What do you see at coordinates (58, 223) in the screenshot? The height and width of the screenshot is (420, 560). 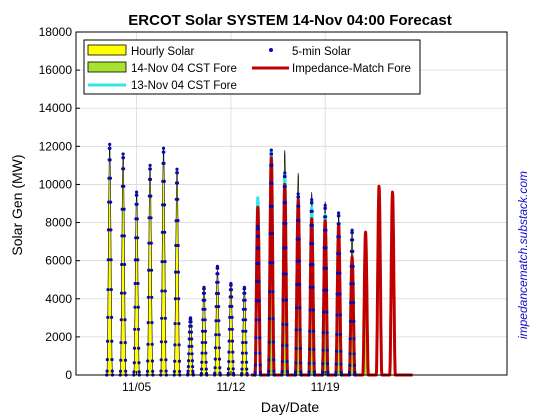 I see `y-tick-label: 8000` at bounding box center [58, 223].